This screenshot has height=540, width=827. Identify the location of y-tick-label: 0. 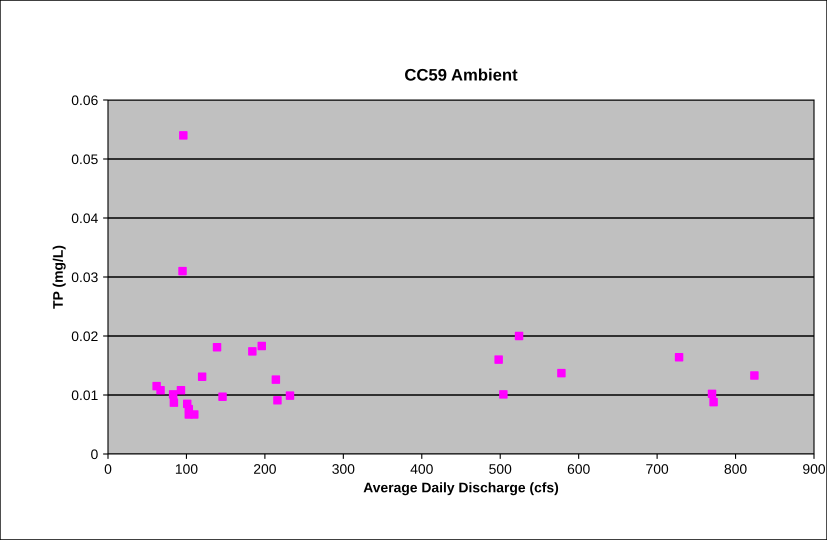
(94, 454).